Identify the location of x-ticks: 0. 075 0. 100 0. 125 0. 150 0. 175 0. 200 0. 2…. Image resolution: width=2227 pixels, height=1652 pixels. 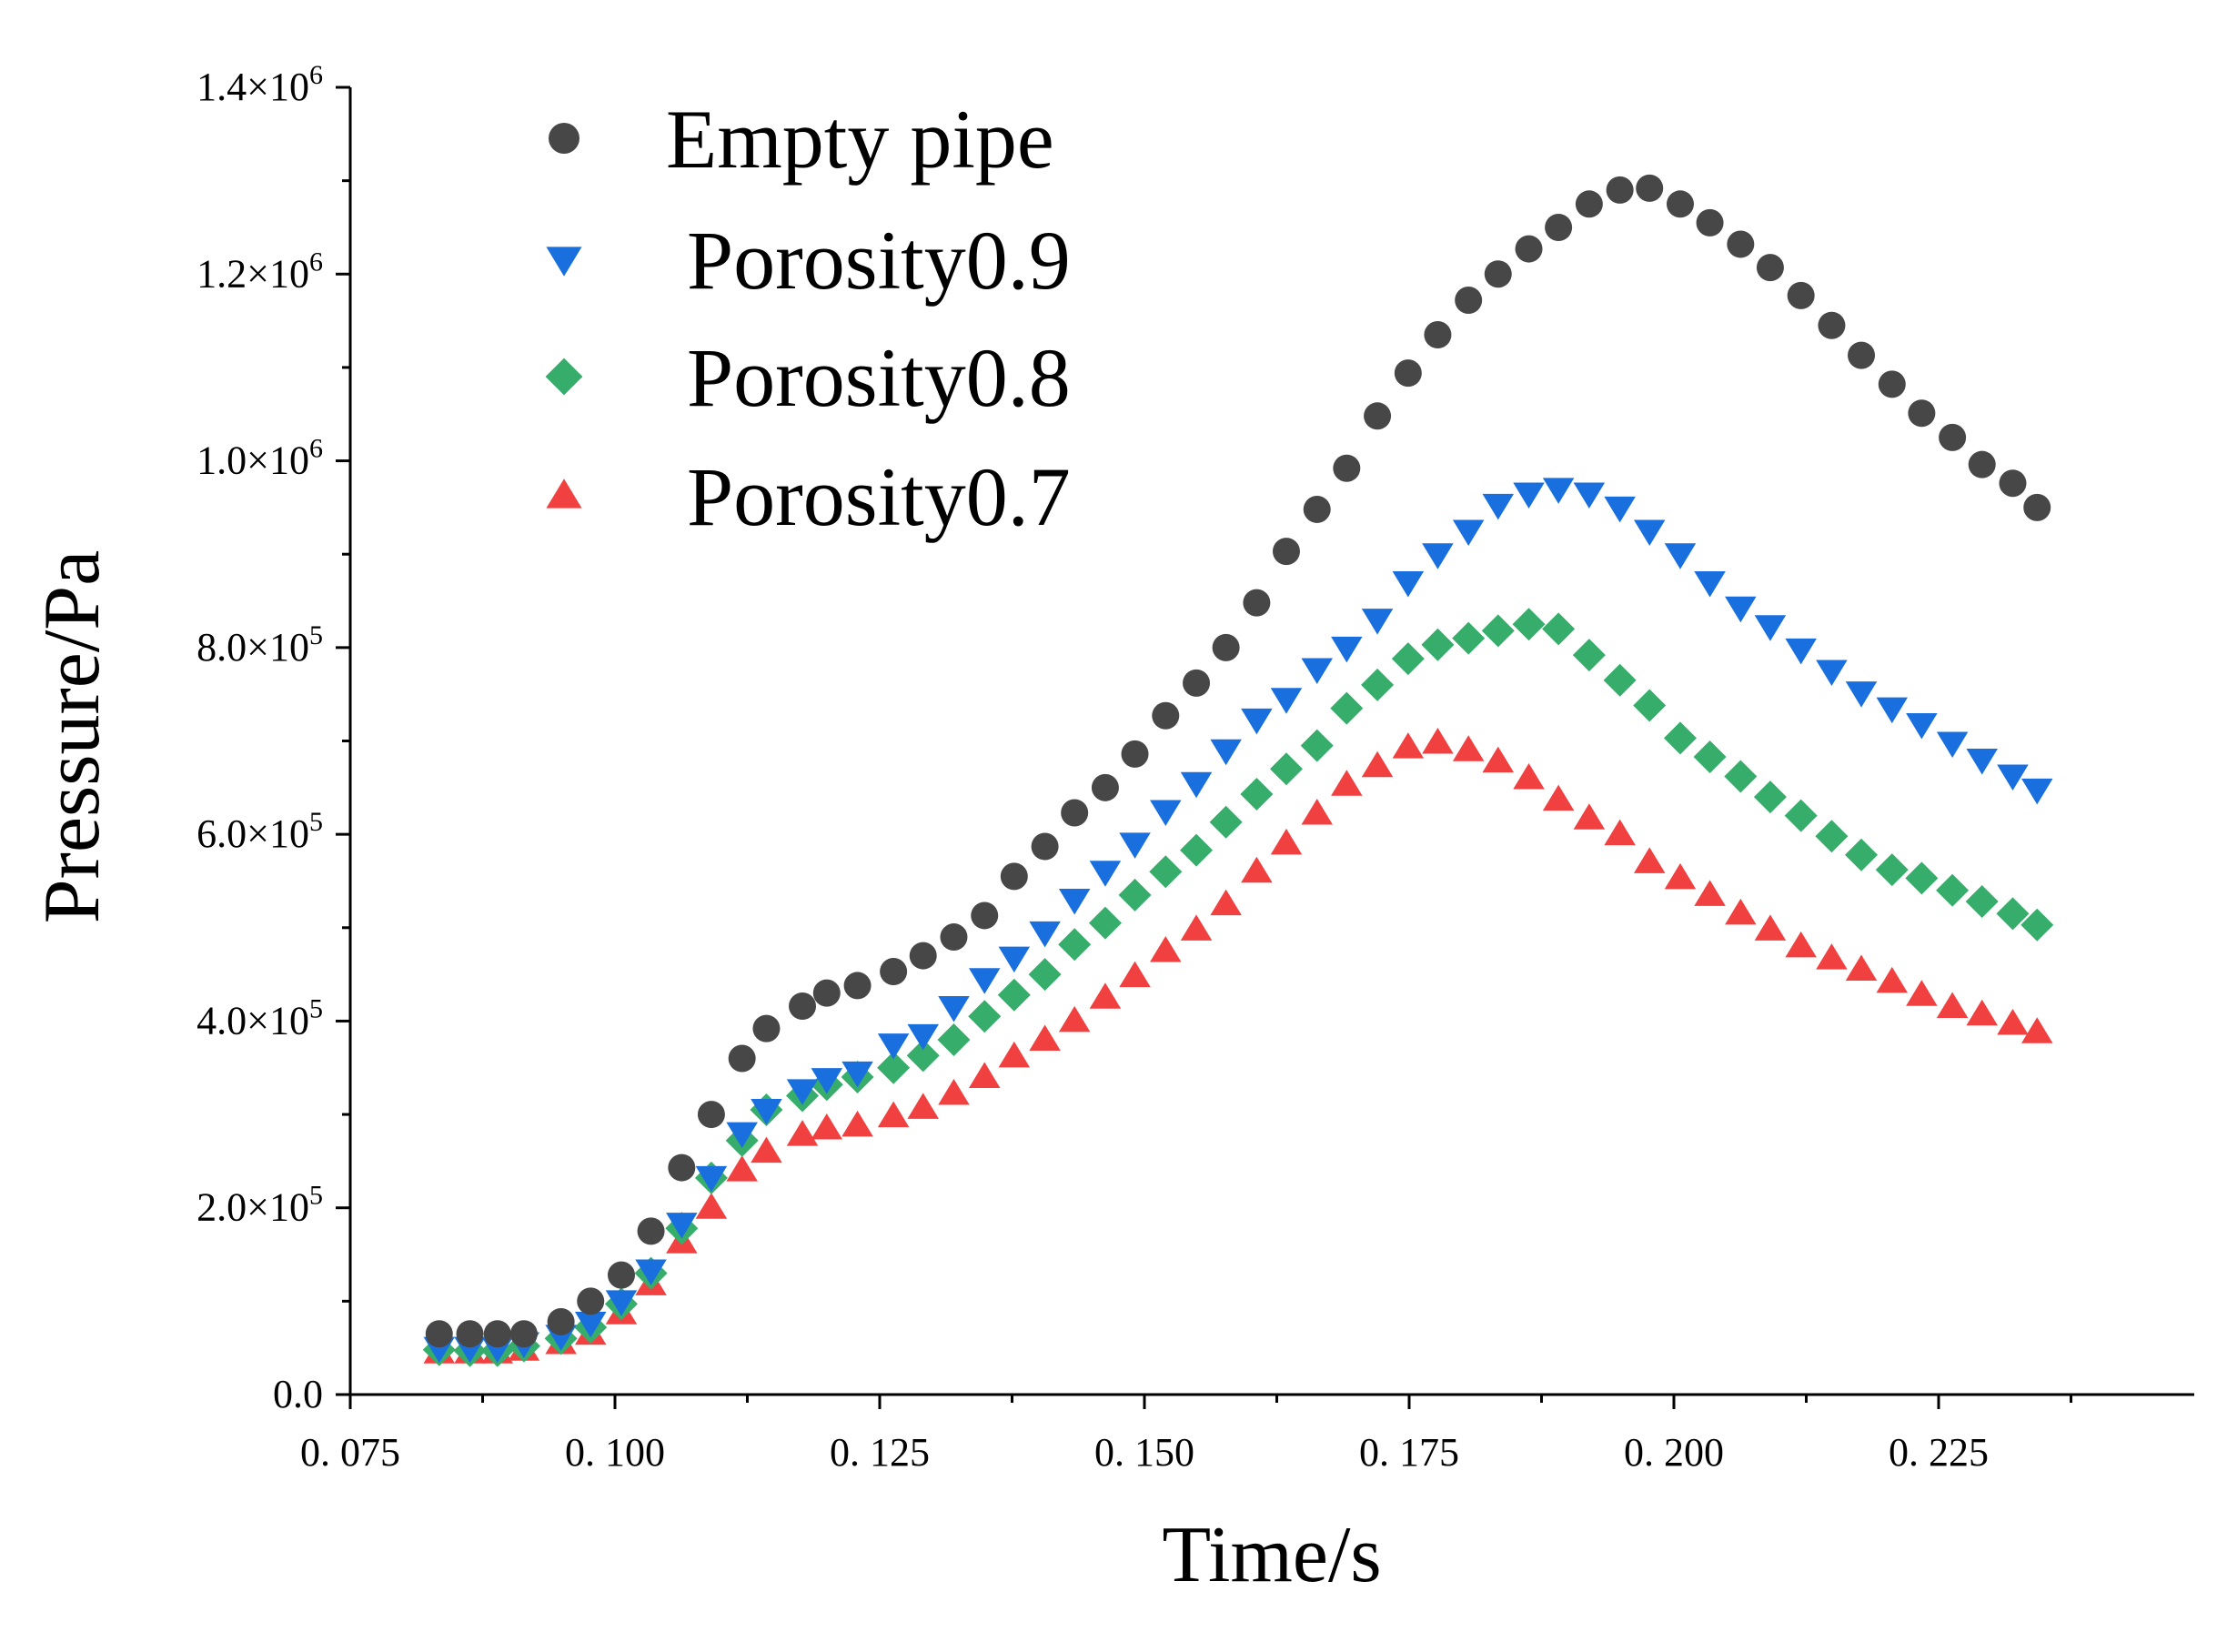
(1186, 1435).